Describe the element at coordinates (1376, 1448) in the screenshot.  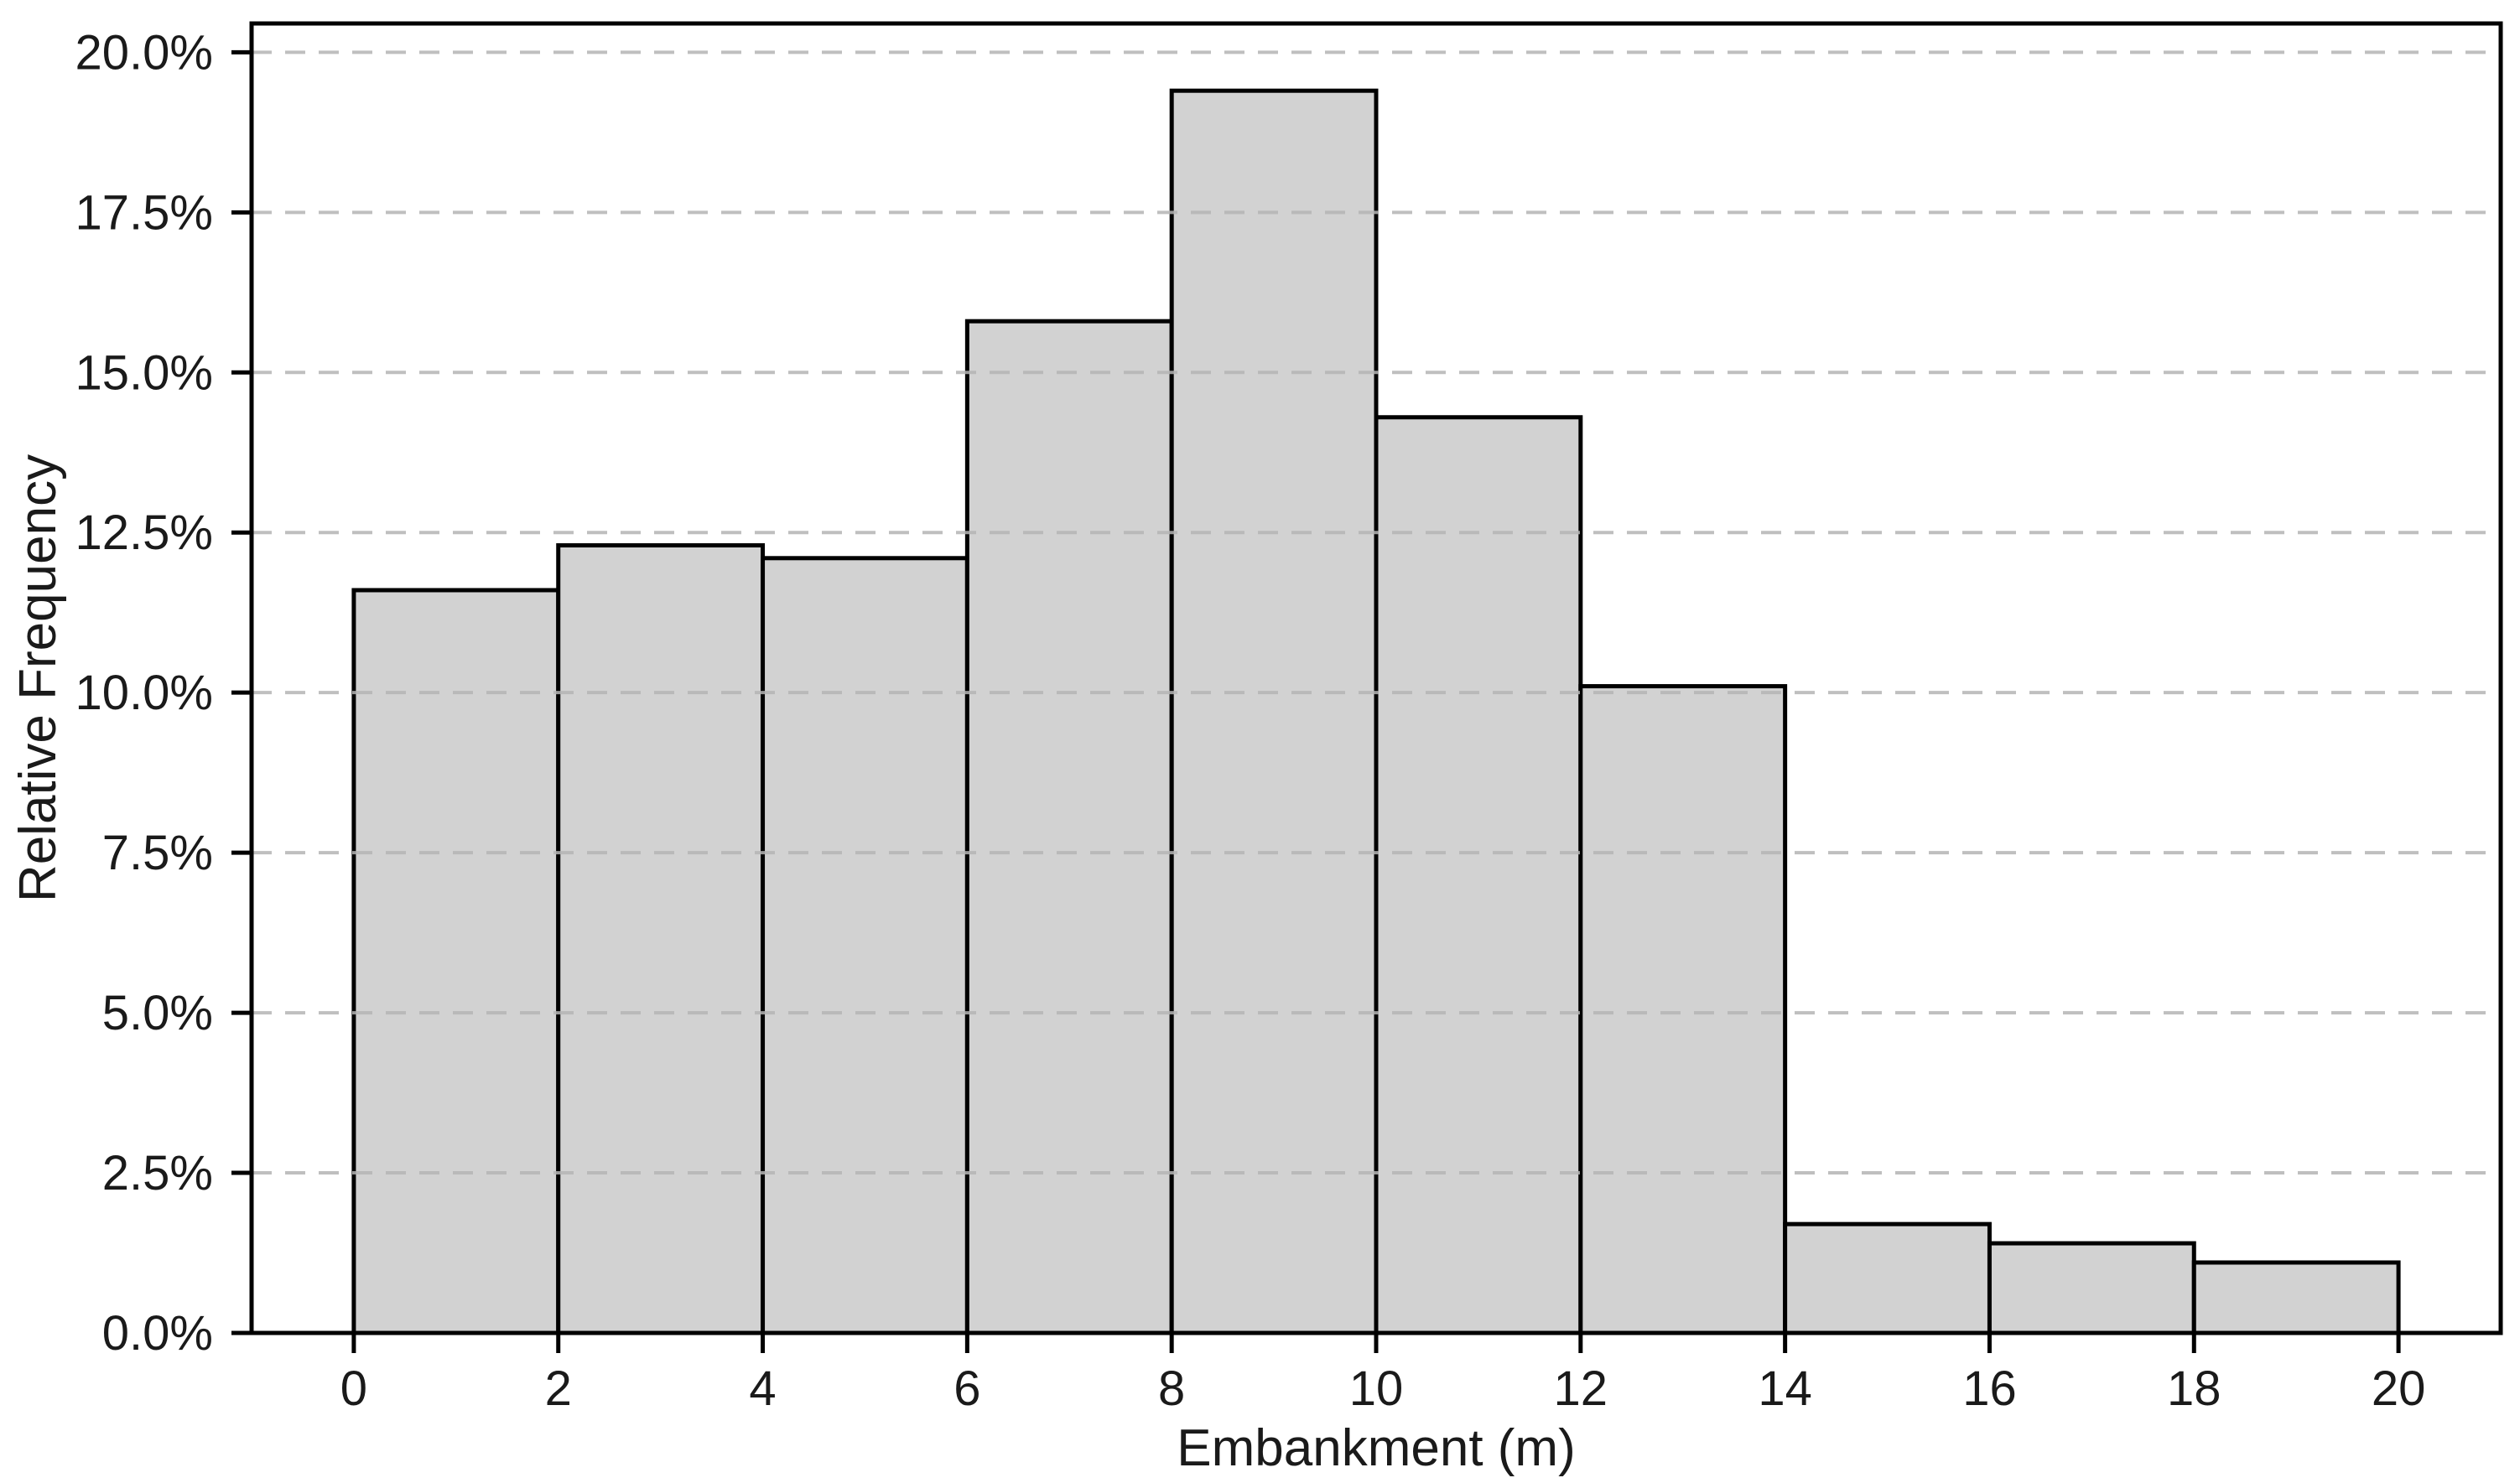
I see `x-axis-title: Embankment (m)` at that location.